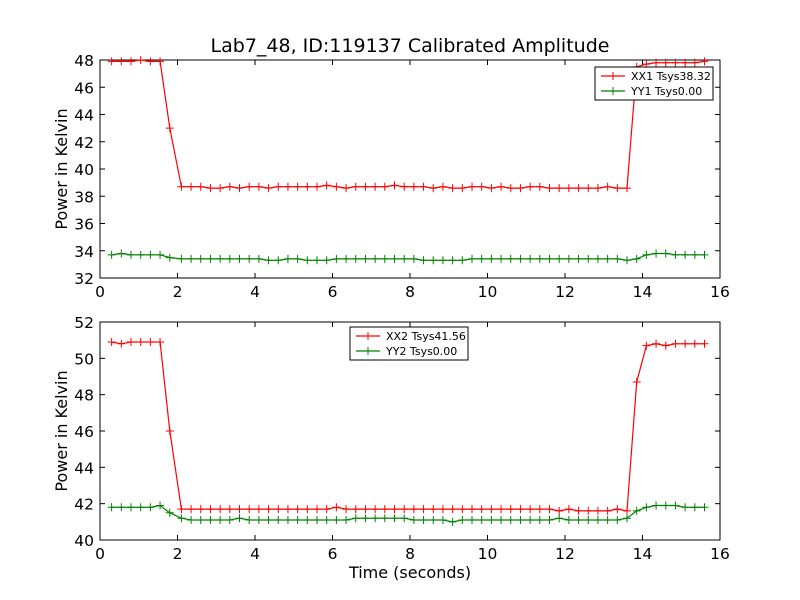 The height and width of the screenshot is (600, 800). What do you see at coordinates (488, 554) in the screenshot?
I see `x-tick-label: 10` at bounding box center [488, 554].